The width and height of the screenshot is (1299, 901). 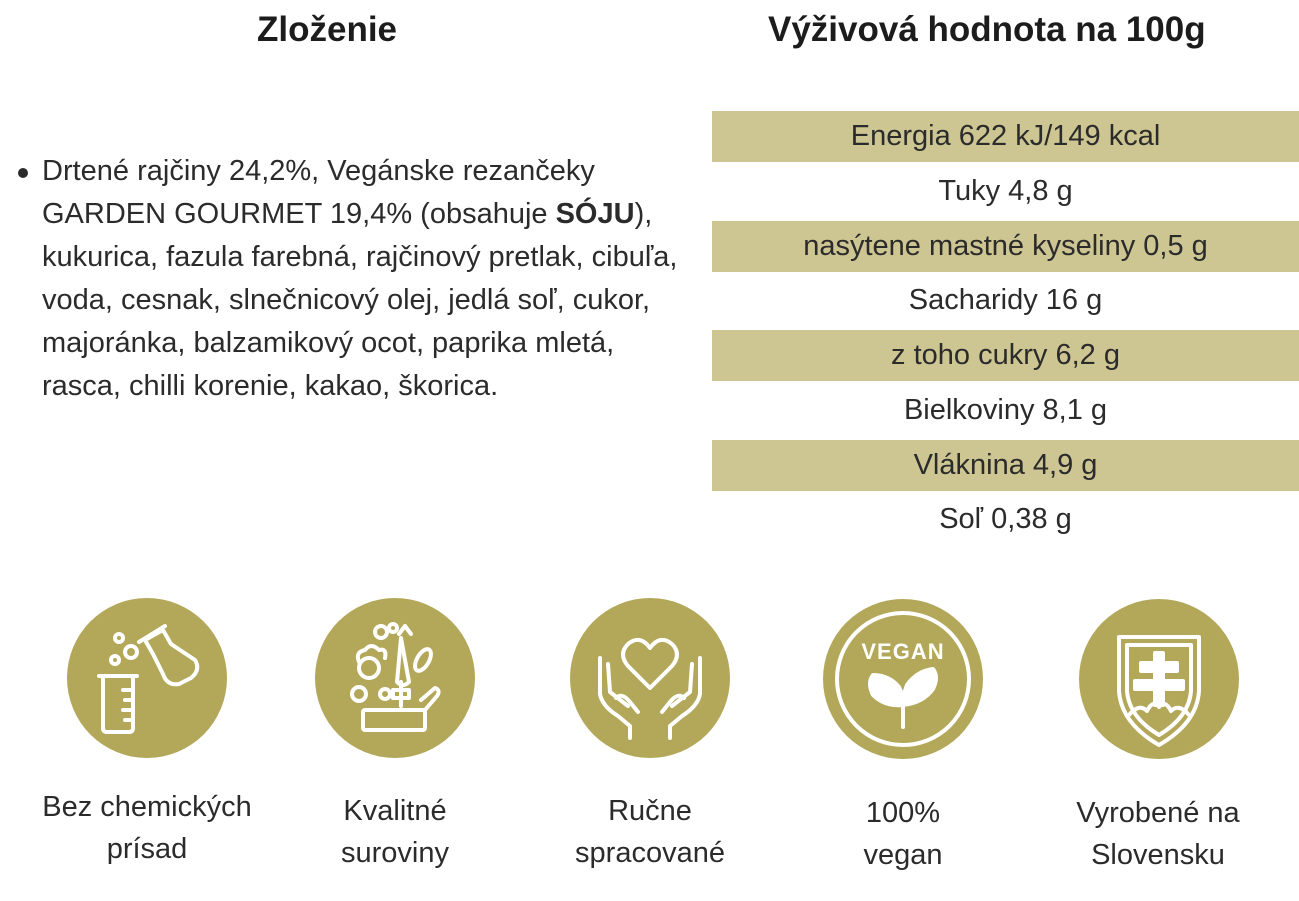 I want to click on badge-label-vegan: 100% vegan, so click(x=903, y=834).